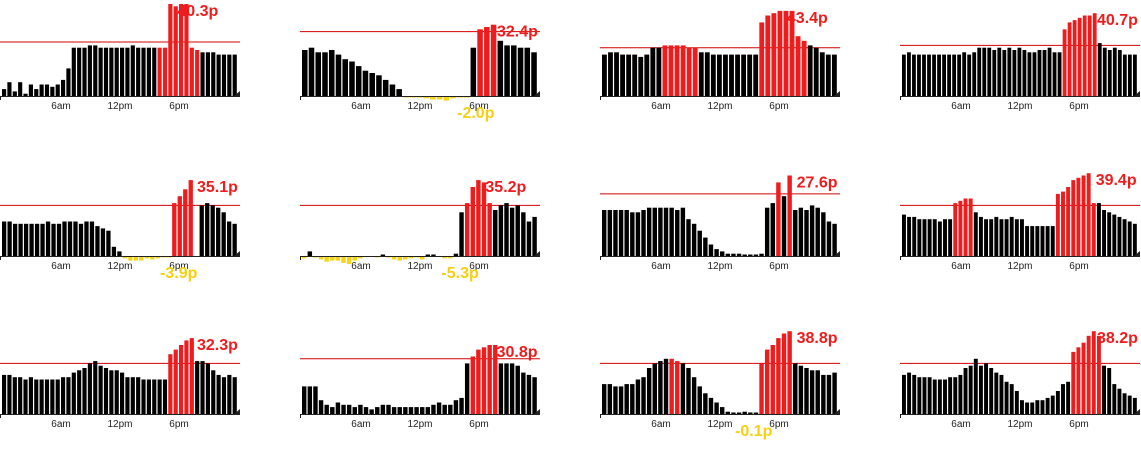 The height and width of the screenshot is (458, 1141). What do you see at coordinates (817, 338) in the screenshot?
I see `max-value-label: 38.8p` at bounding box center [817, 338].